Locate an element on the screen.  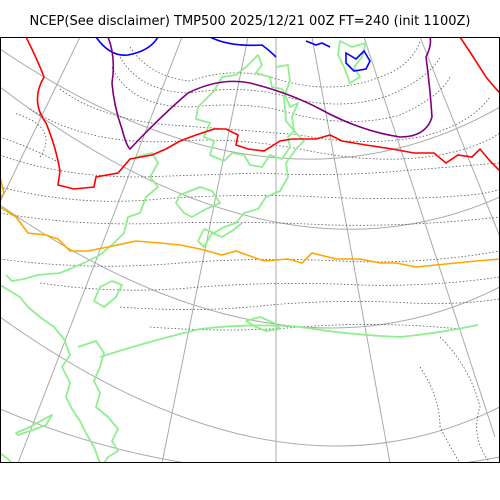
latitude-line is located at coordinates (250, 435).